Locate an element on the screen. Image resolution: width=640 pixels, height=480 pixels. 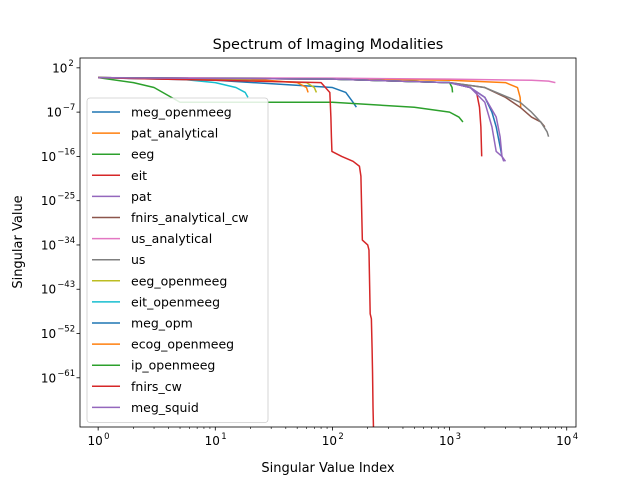
legend-label: ip_openmeeg is located at coordinates (173, 365).